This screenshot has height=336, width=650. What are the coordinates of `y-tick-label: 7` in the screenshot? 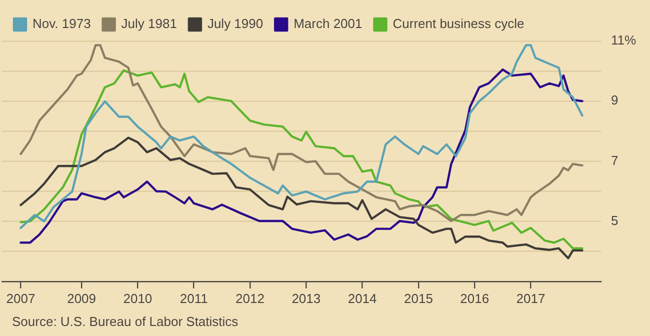 It's located at (614, 160).